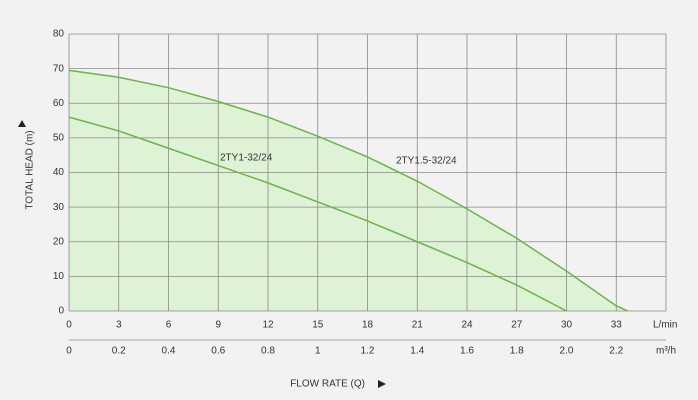  I want to click on x-tick-label: 30, so click(567, 325).